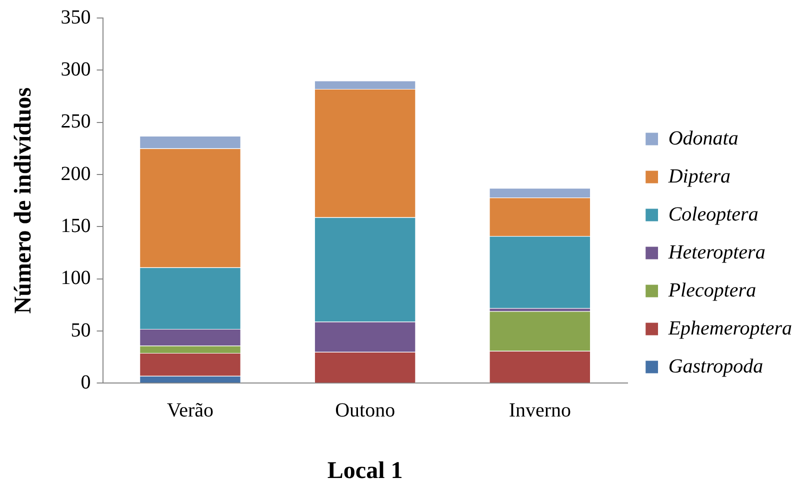  What do you see at coordinates (699, 176) in the screenshot?
I see `legend-label: Diptera` at bounding box center [699, 176].